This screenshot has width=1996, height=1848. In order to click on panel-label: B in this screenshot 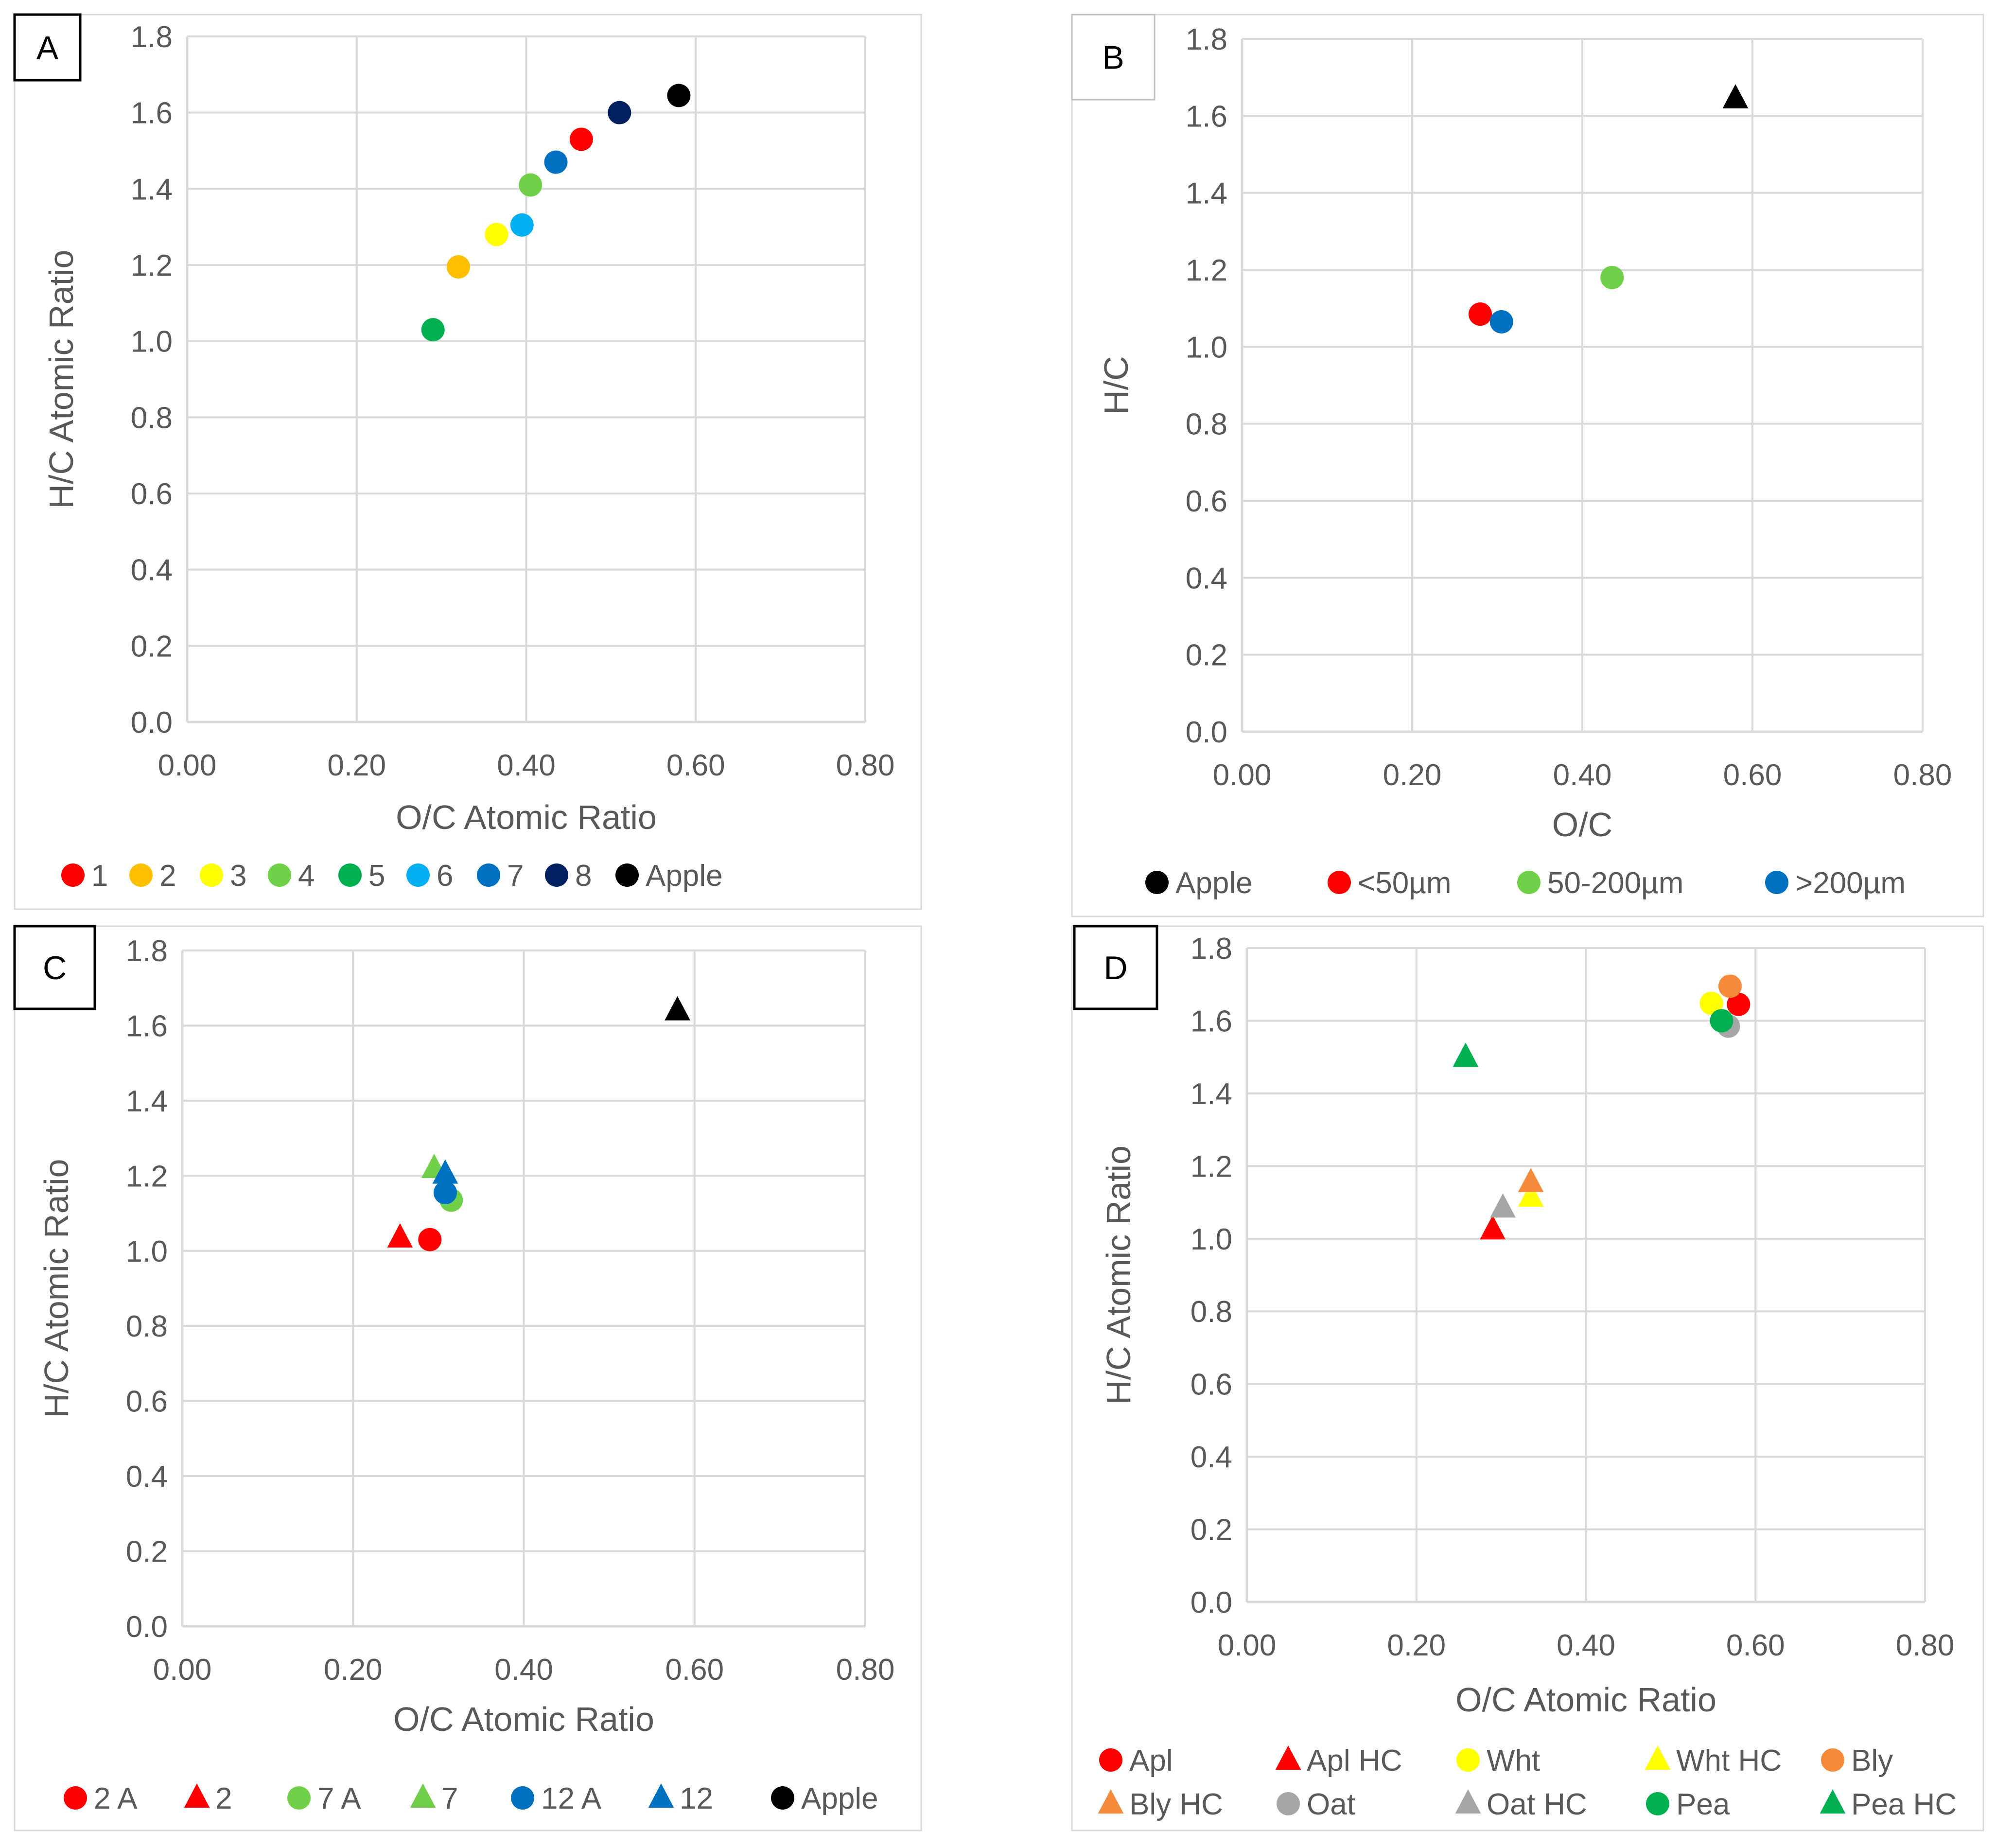, I will do `click(1113, 57)`.